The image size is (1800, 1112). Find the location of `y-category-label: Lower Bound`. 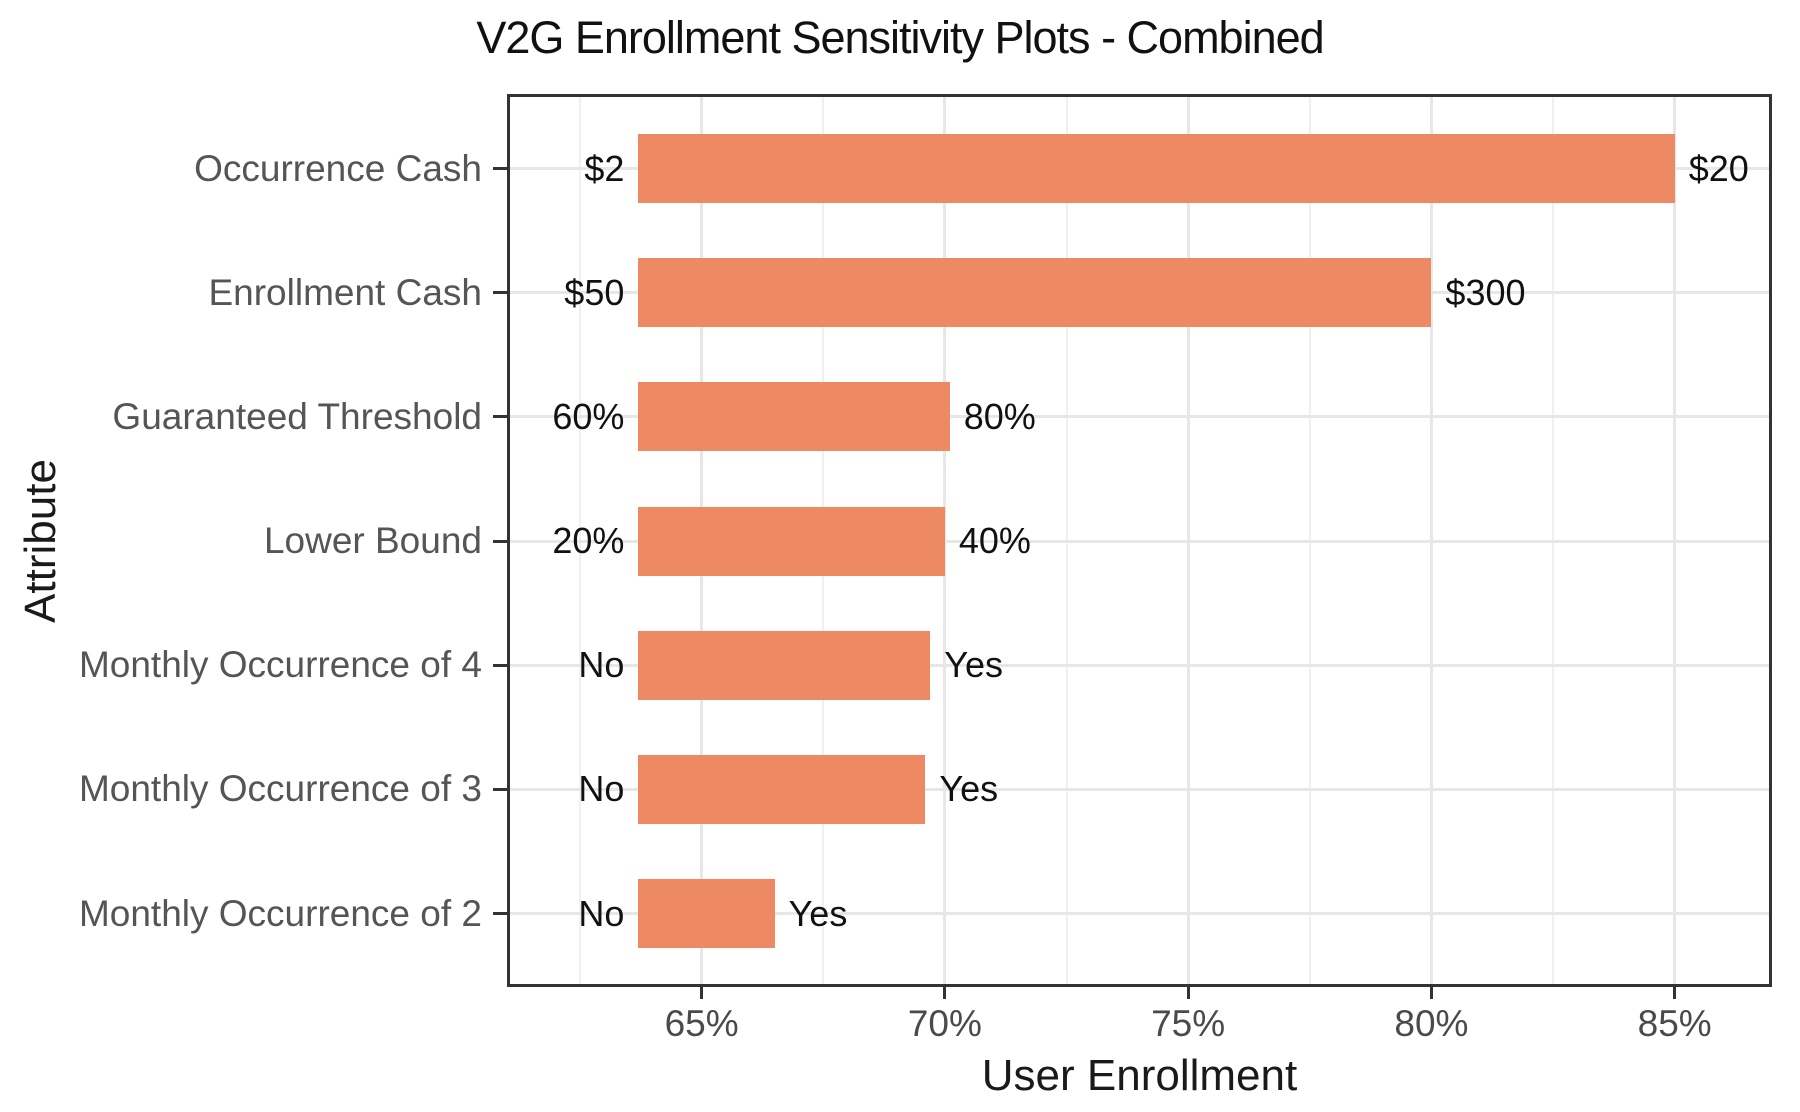

y-category-label: Lower Bound is located at coordinates (372, 540).